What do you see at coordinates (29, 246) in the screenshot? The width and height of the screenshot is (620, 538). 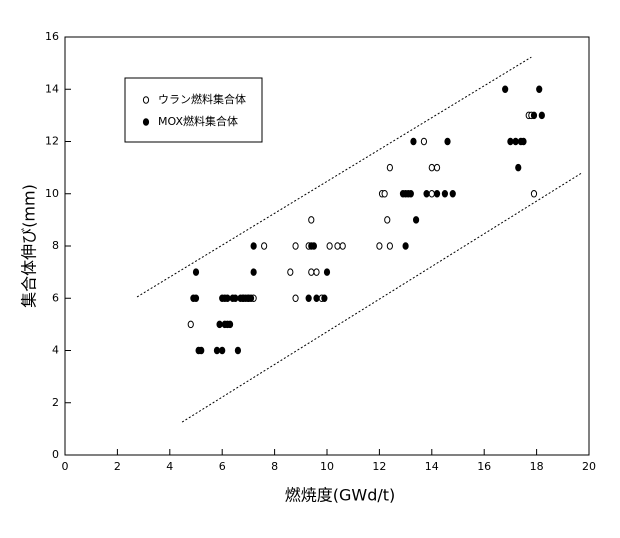 I see `y-axis-label: 集合体伸び(mm)` at bounding box center [29, 246].